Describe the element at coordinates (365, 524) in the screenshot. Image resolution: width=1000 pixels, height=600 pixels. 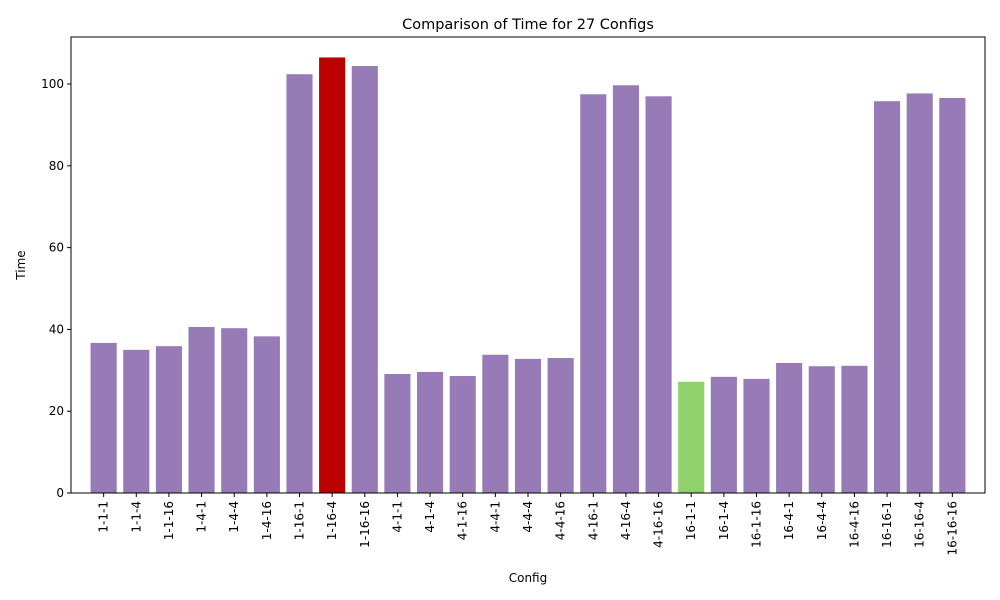
I see `x-tick-label: 1-16-16` at that location.